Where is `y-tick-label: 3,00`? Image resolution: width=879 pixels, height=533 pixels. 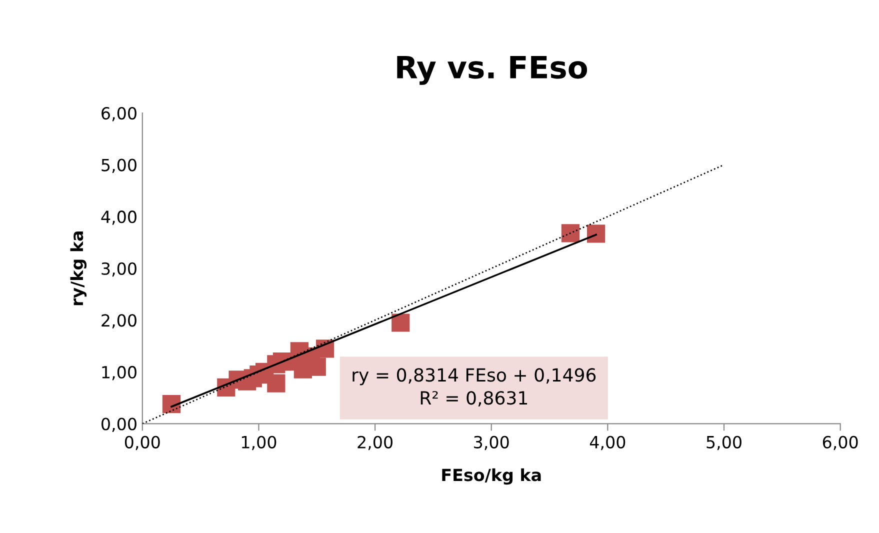 y-tick-label: 3,00 is located at coordinates (119, 269).